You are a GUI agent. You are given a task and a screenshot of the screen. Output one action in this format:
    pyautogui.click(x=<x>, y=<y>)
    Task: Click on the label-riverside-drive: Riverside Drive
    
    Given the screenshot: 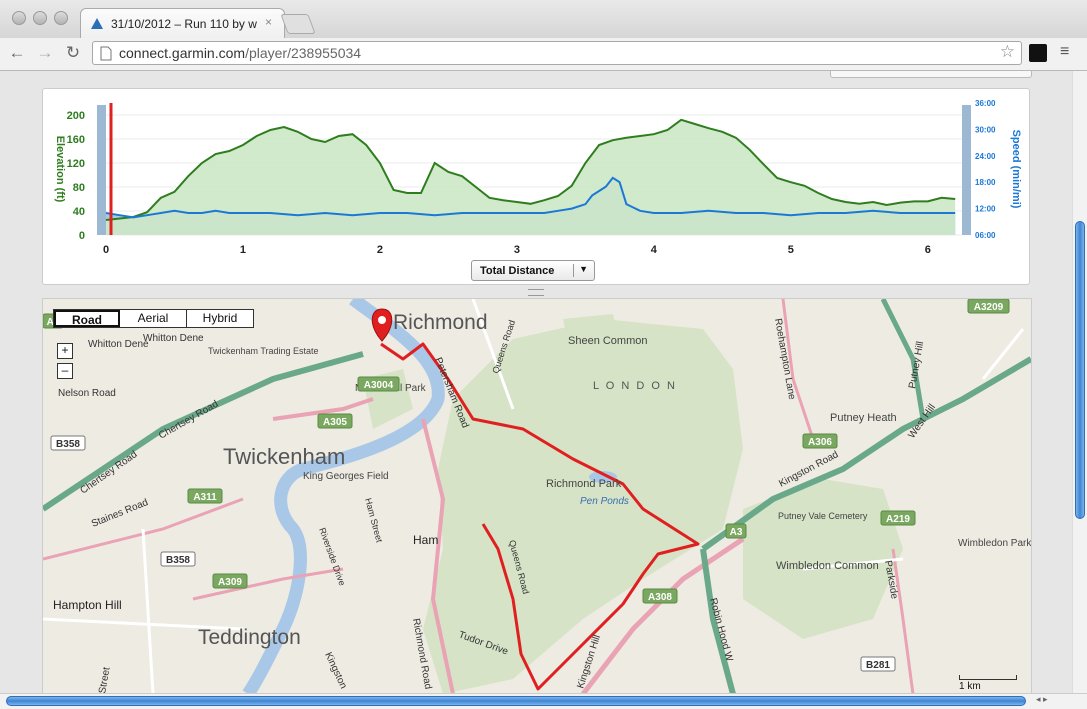 What is the action you would take?
    pyautogui.click(x=332, y=556)
    